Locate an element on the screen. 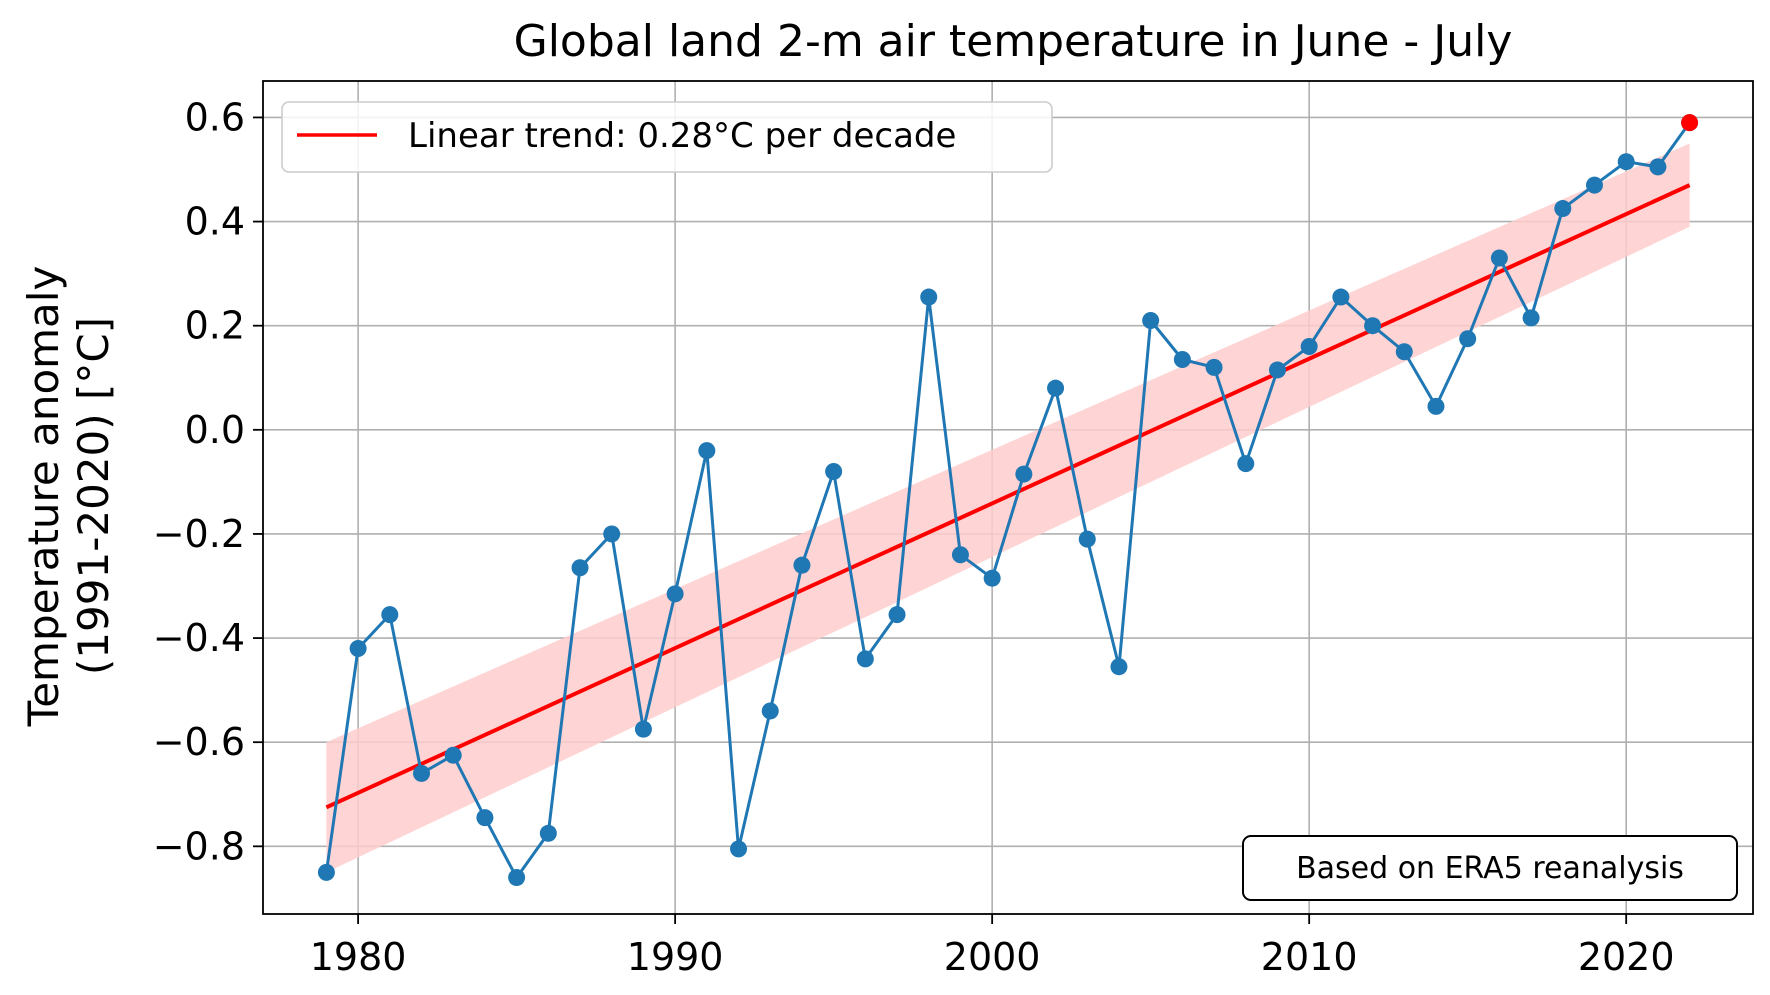 This screenshot has height=995, width=1770. data-source-note: Based on ERA5 reanalysis is located at coordinates (1490, 868).